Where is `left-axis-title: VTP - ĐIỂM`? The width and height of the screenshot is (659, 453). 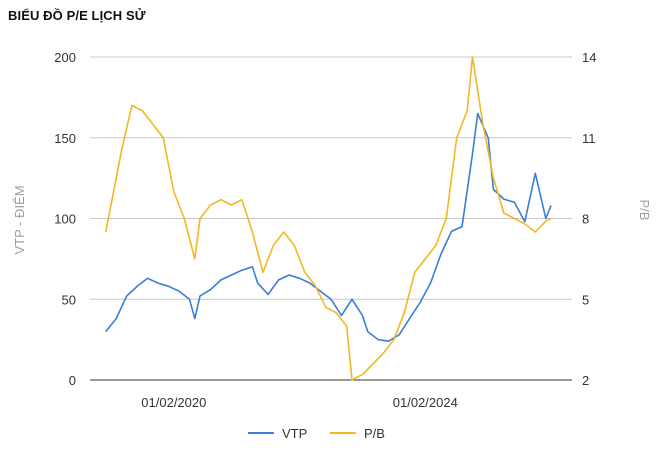
left-axis-title: VTP - ĐIỂM is located at coordinates (19, 219).